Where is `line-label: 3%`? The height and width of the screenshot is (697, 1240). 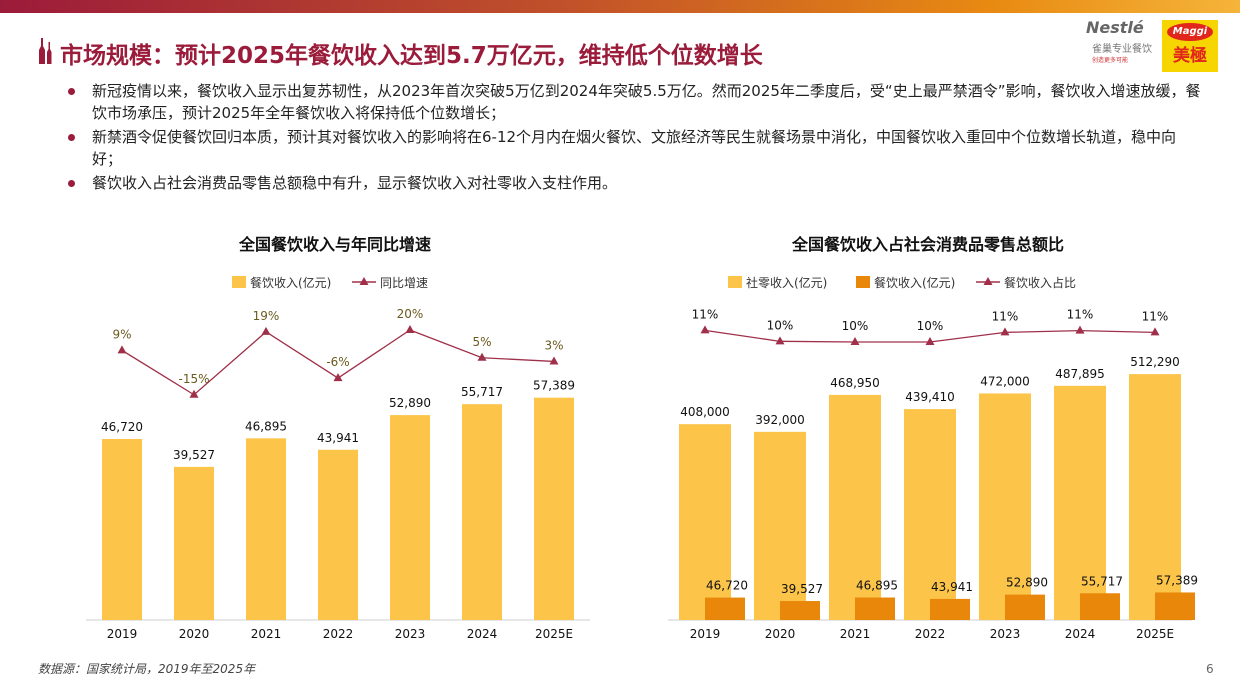
line-label: 3% is located at coordinates (553, 345).